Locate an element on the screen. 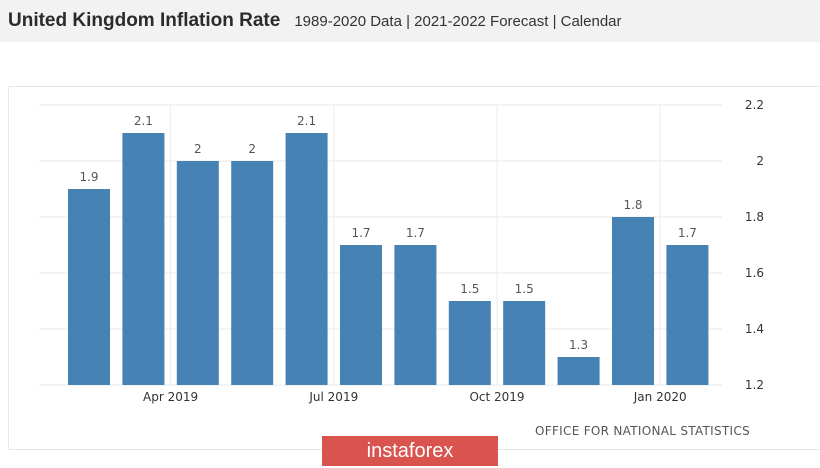  bar-value-label: 1.9 is located at coordinates (88, 177).